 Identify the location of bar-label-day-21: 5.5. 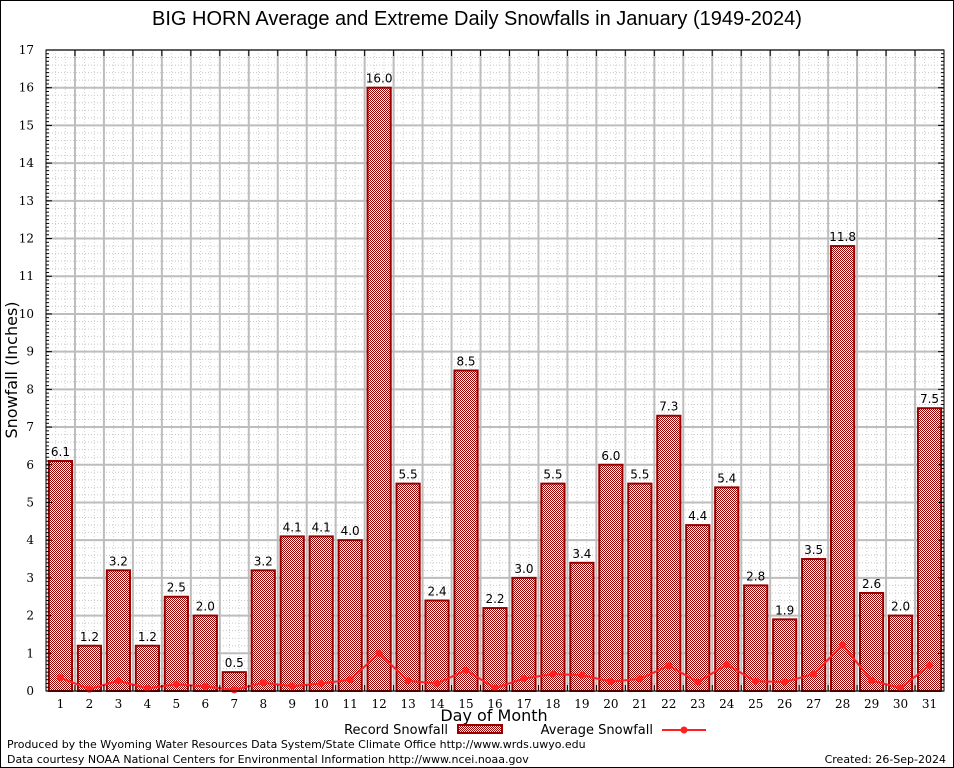
(639, 475).